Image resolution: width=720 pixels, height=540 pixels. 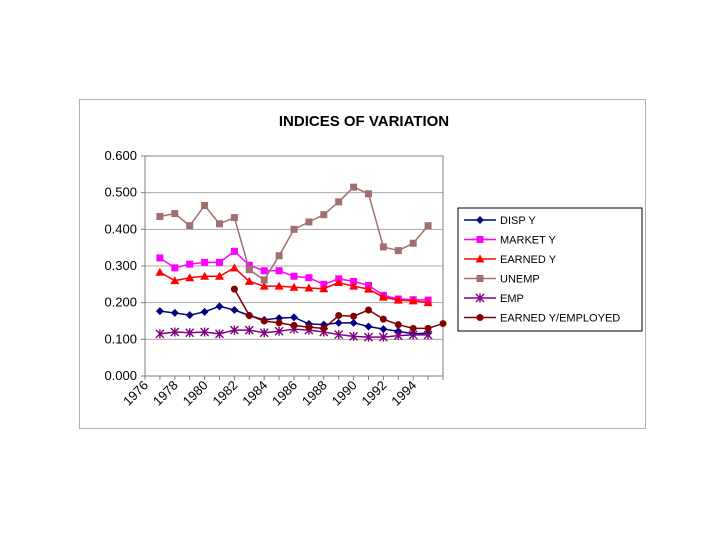 I want to click on legend-entry: EARNED Y, so click(x=510, y=260).